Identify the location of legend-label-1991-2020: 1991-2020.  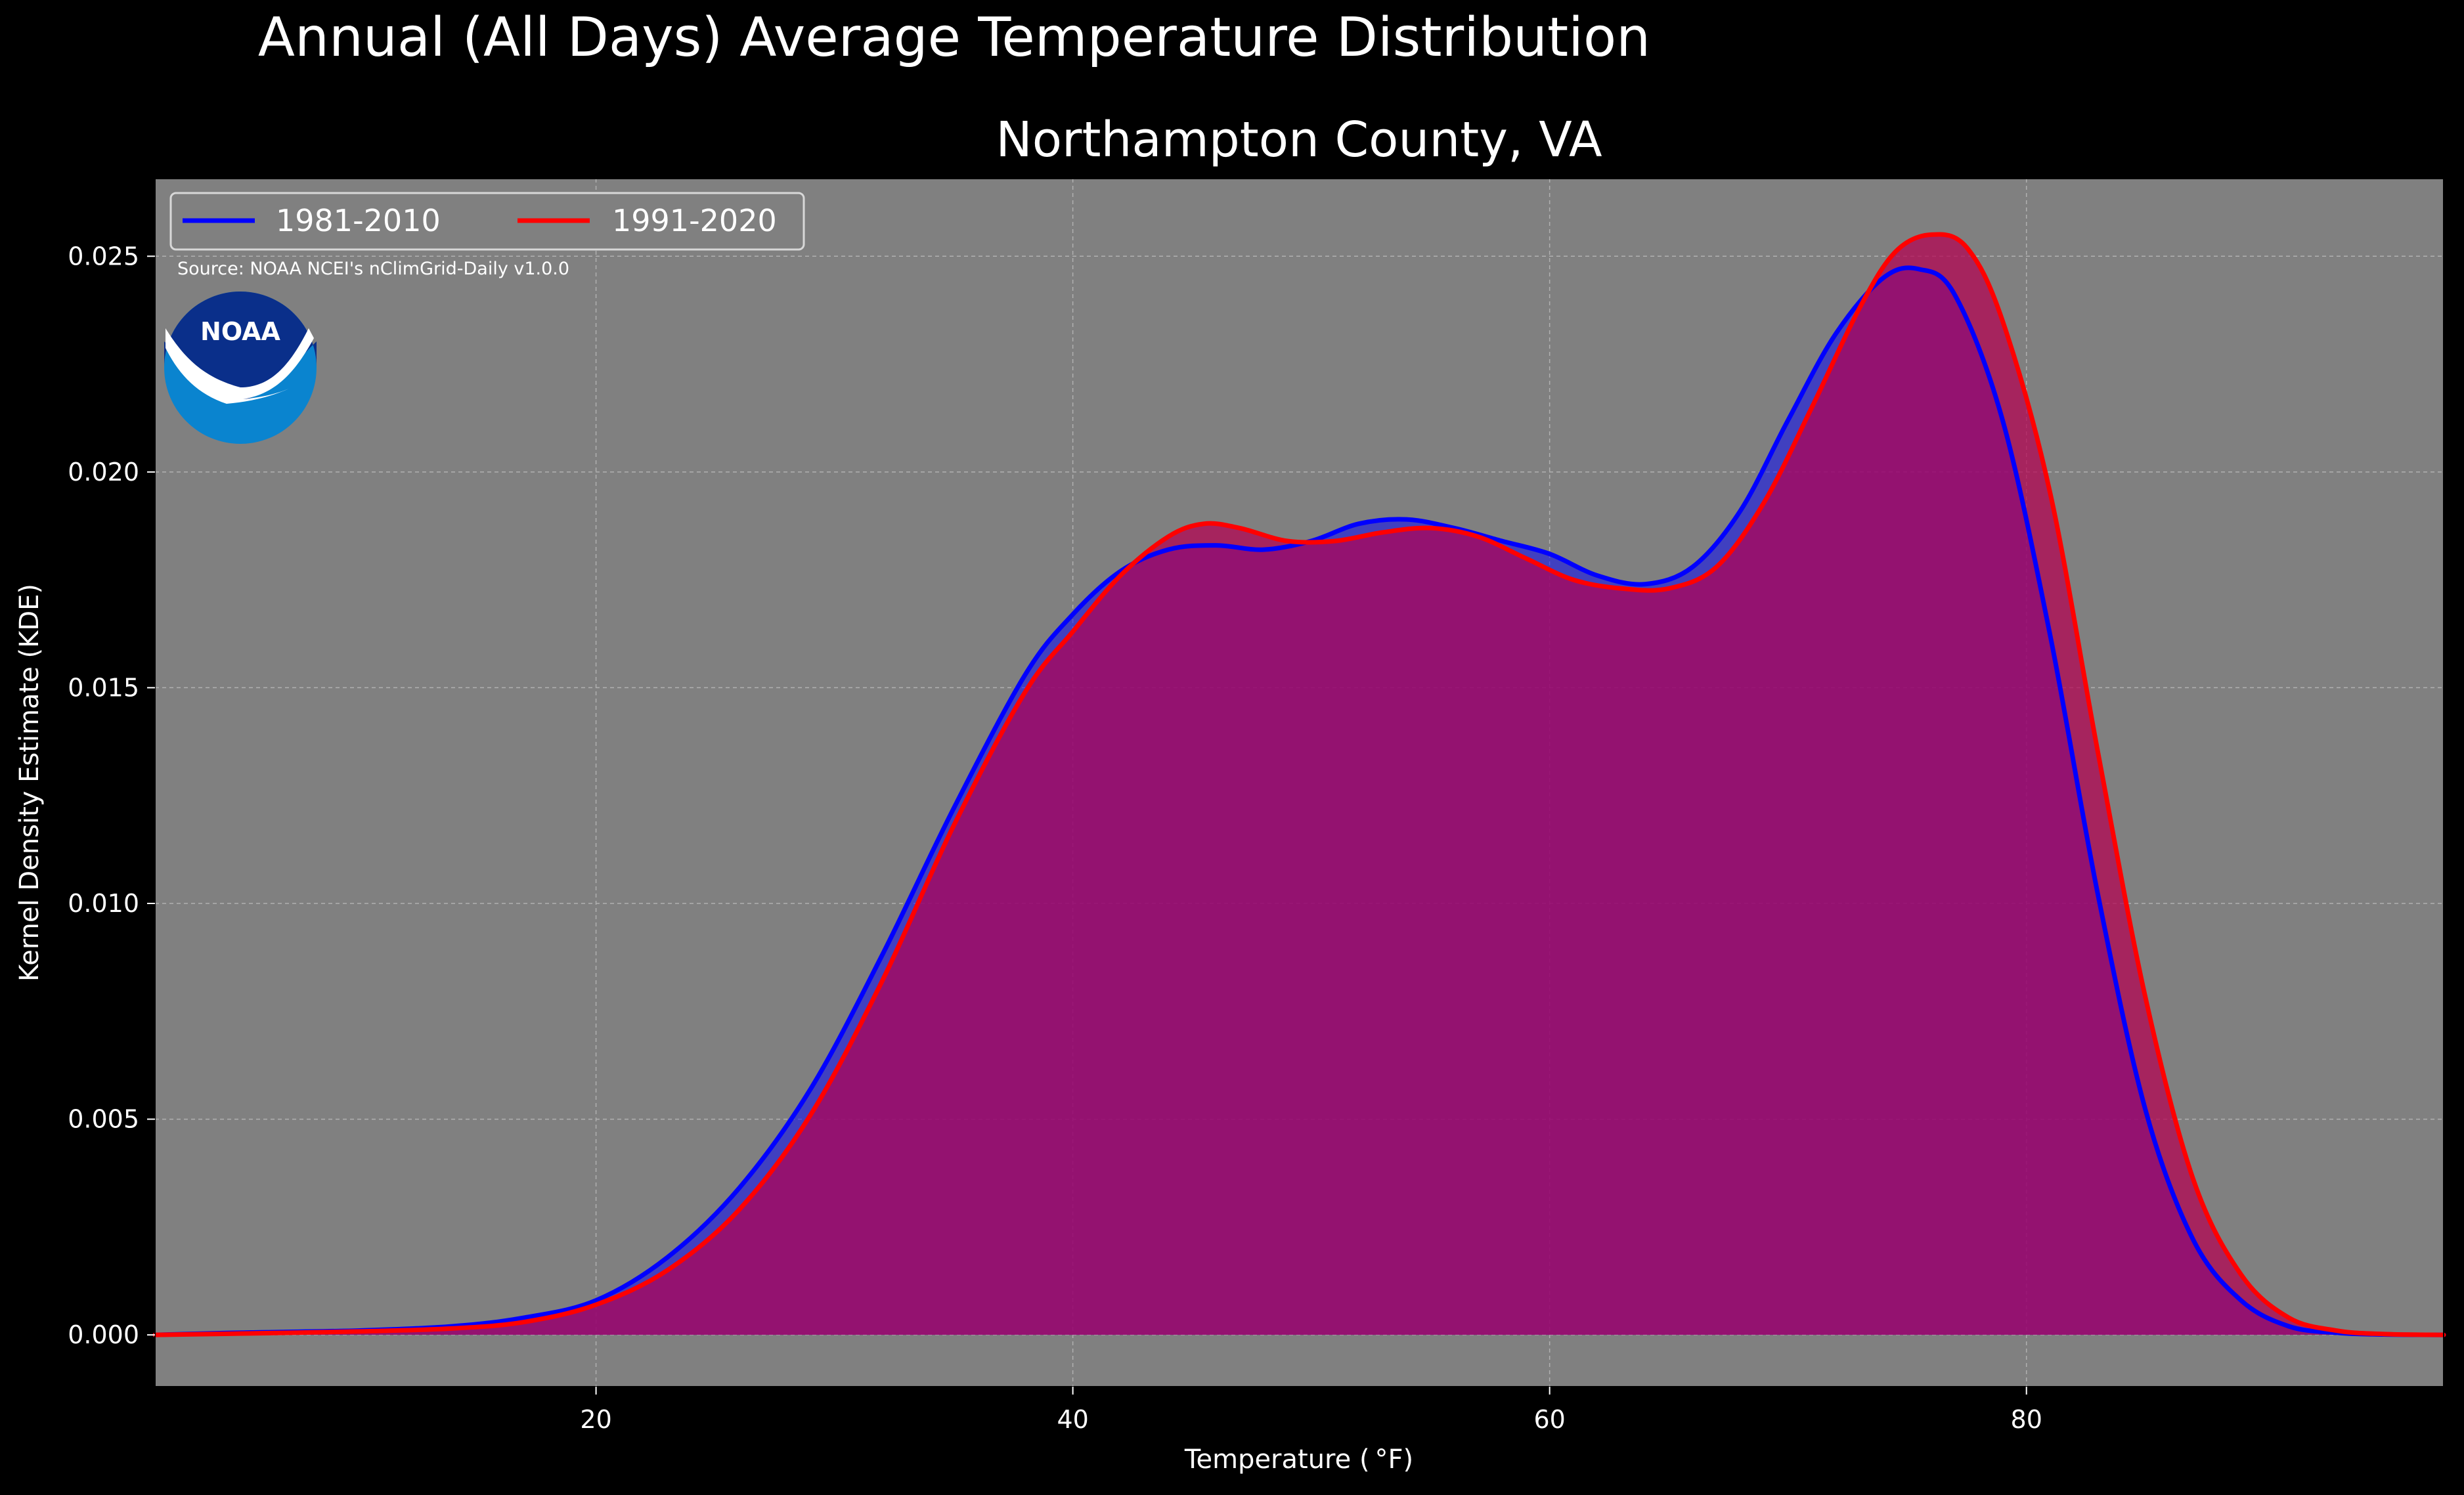
(695, 220).